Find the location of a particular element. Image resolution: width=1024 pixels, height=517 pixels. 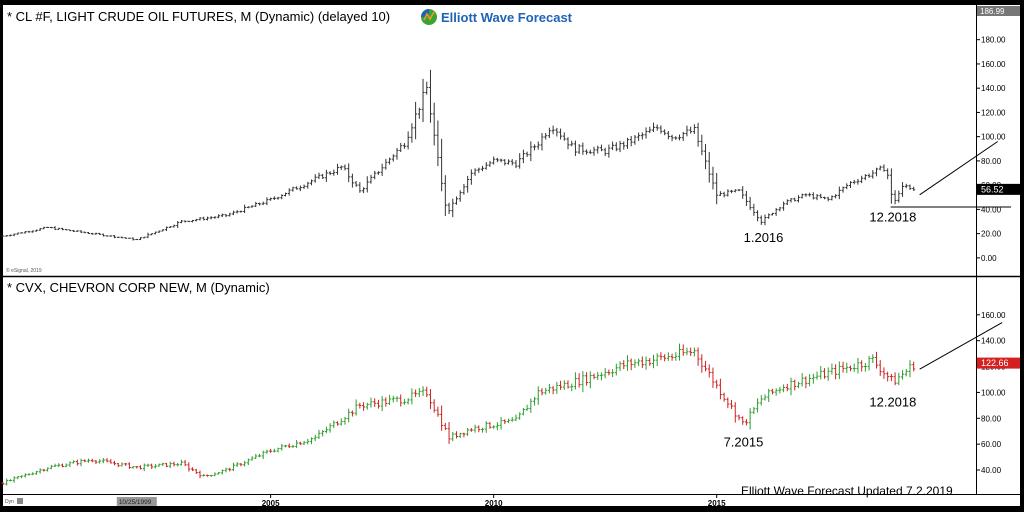

x-tick-label: 2010 is located at coordinates (494, 503).